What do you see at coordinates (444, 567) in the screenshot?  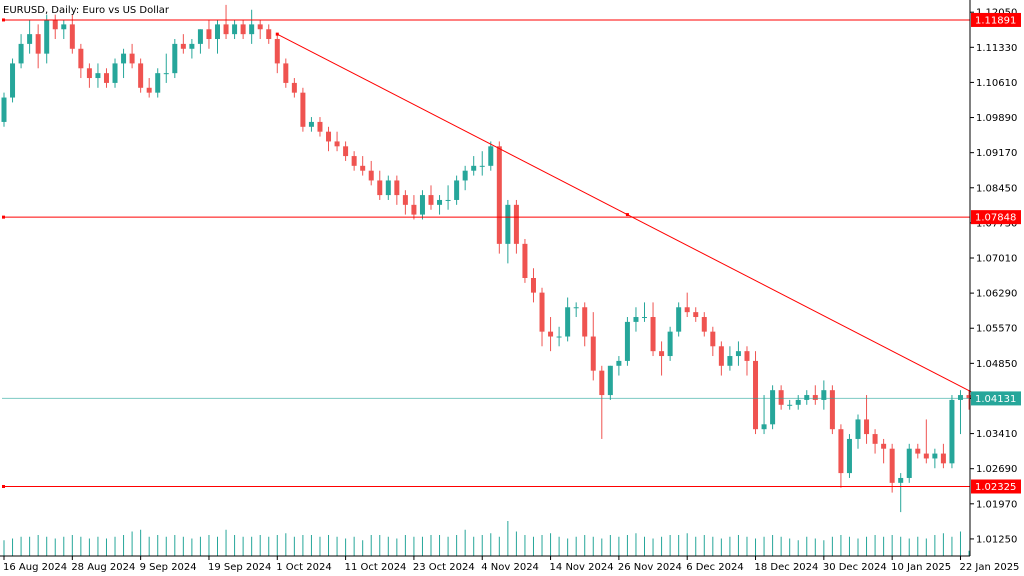 I see `time-tick-label: 23 Oct 2024` at bounding box center [444, 567].